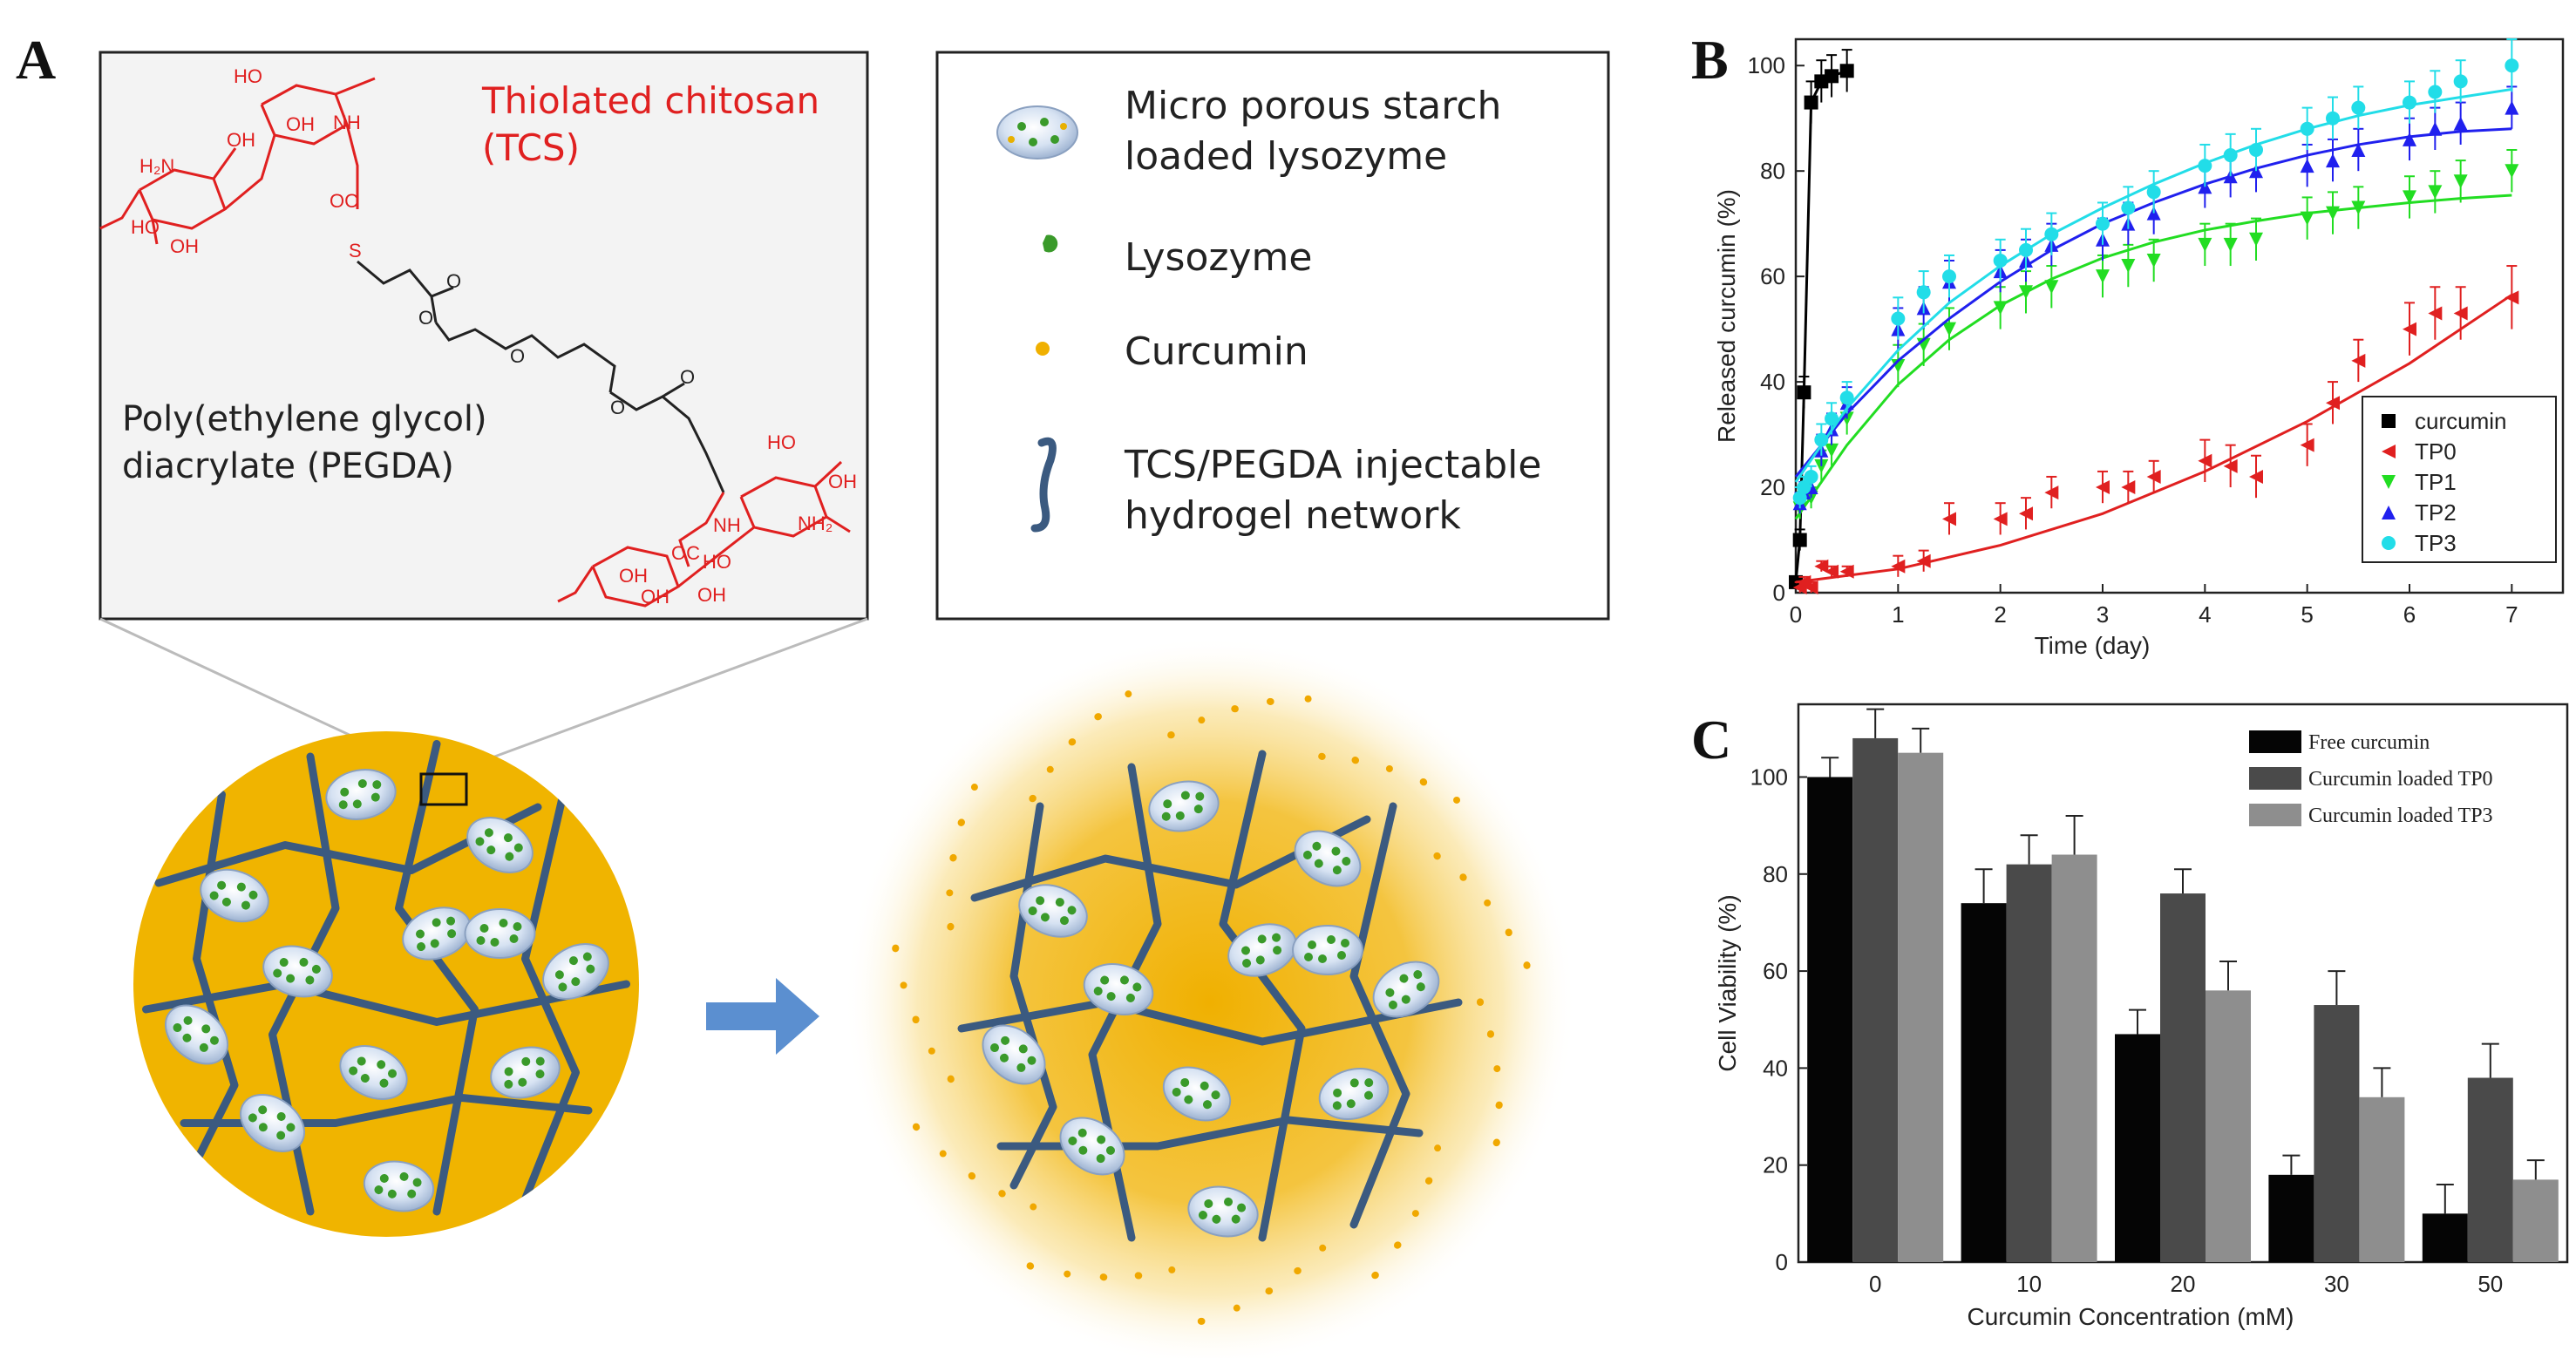 This screenshot has height=1358, width=2576. I want to click on starch-particle-icon, so click(1037, 132).